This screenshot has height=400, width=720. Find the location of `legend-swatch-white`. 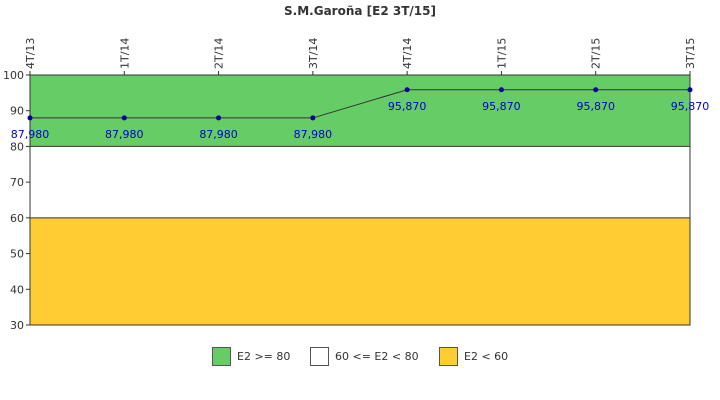

legend-swatch-white is located at coordinates (319, 356).